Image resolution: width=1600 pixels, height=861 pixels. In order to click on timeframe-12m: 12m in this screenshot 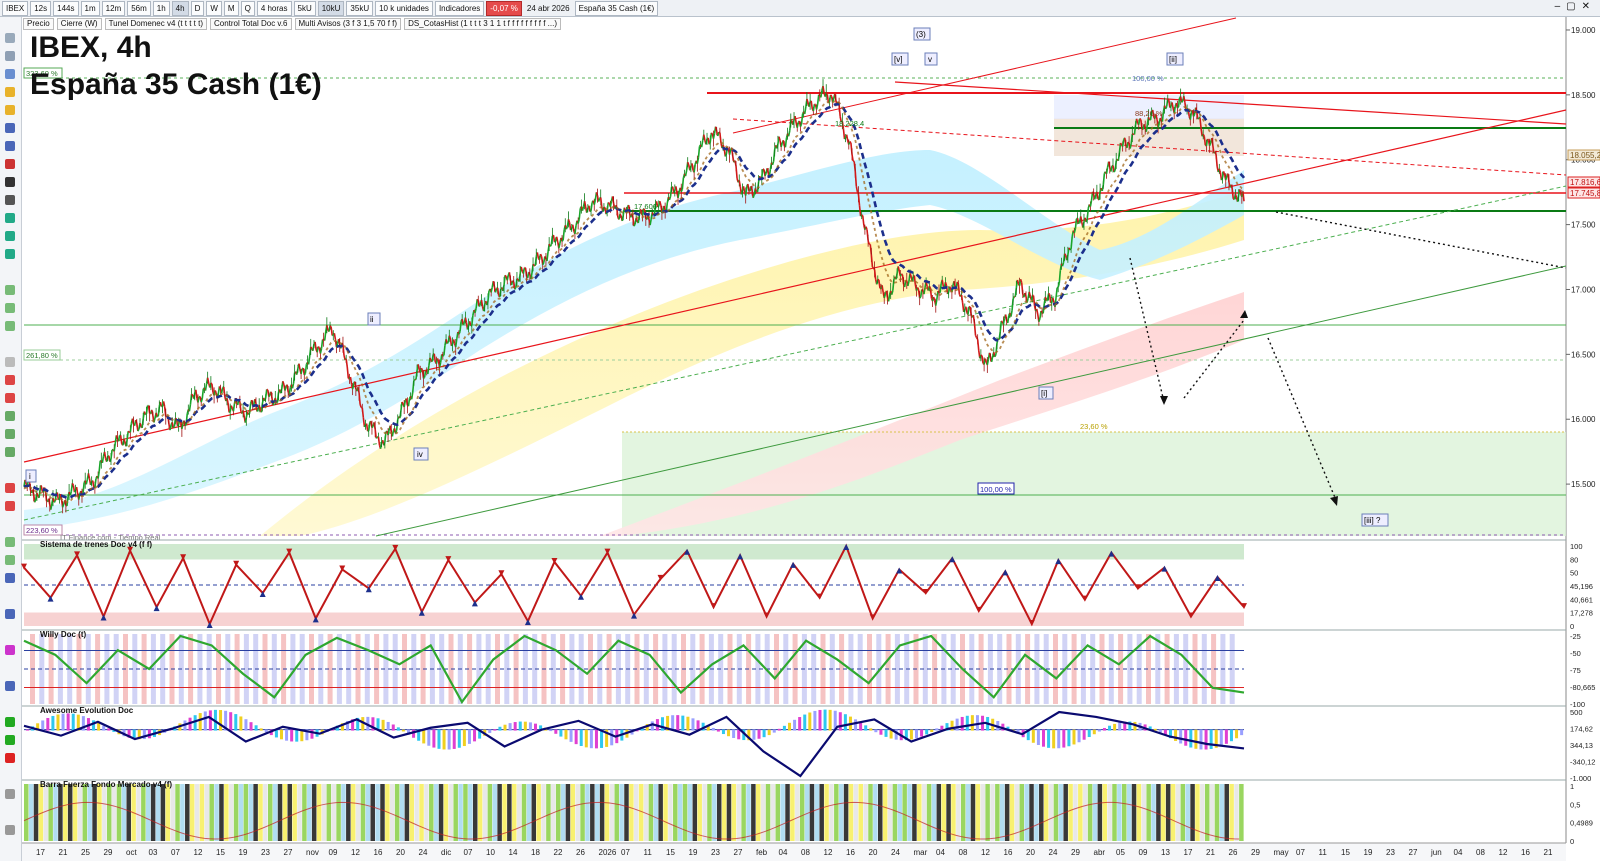, I will do `click(113, 8)`.